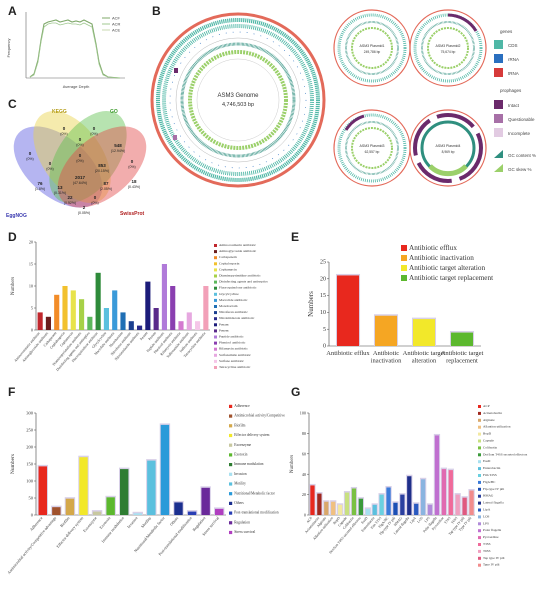  What do you see at coordinates (40, 183) in the screenshot?
I see `venn-count-kegg-go-egg: 76` at bounding box center [40, 183].